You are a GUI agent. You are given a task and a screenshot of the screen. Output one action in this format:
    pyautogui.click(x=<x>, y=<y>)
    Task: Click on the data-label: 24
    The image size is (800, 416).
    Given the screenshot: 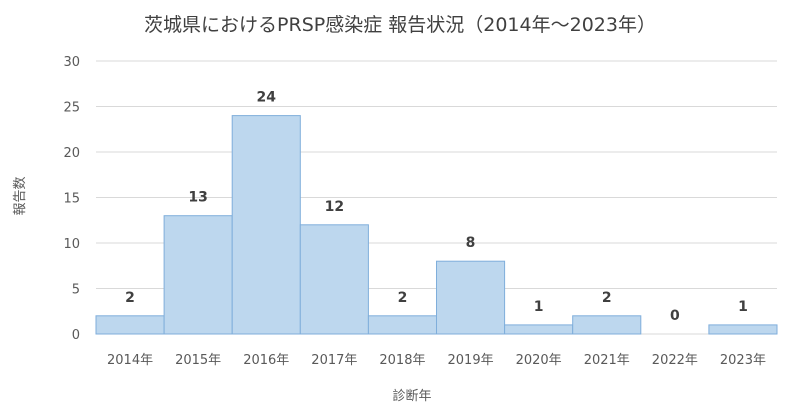 What is the action you would take?
    pyautogui.click(x=267, y=98)
    